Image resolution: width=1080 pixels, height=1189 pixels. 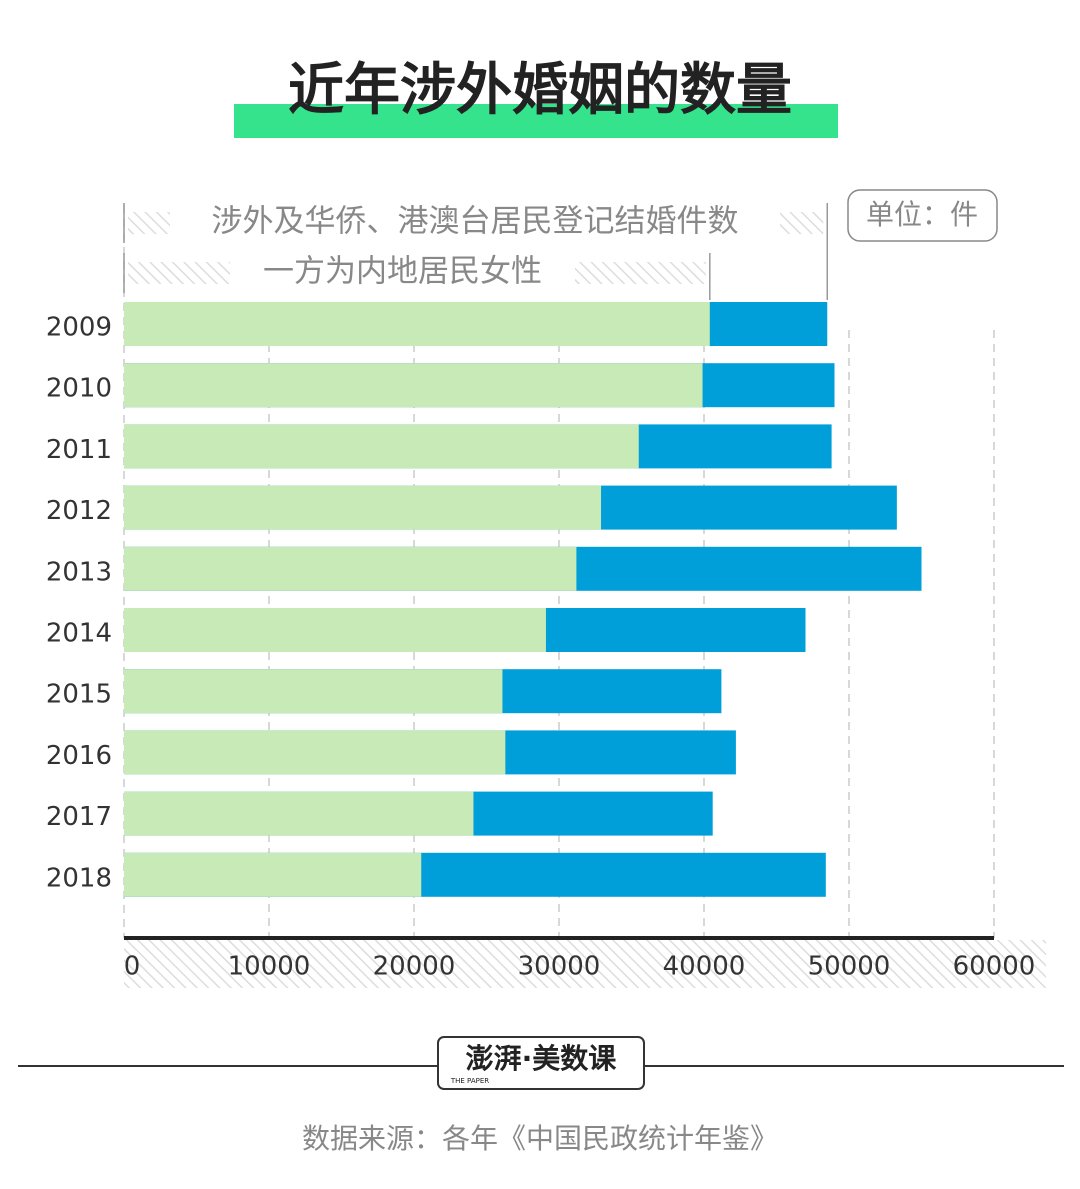 What do you see at coordinates (540, 90) in the screenshot?
I see `chart-title: 近年涉外婚姻的数量` at bounding box center [540, 90].